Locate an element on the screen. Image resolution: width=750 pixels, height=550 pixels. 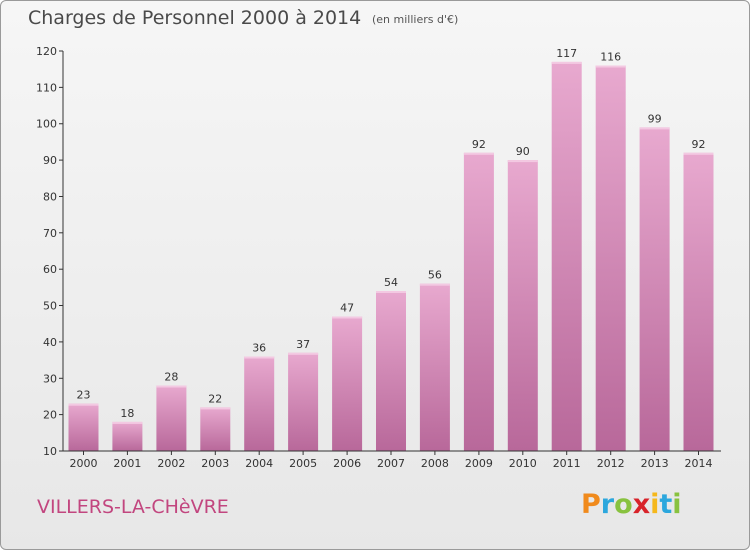
logo-letter: t is located at coordinates (666, 504).